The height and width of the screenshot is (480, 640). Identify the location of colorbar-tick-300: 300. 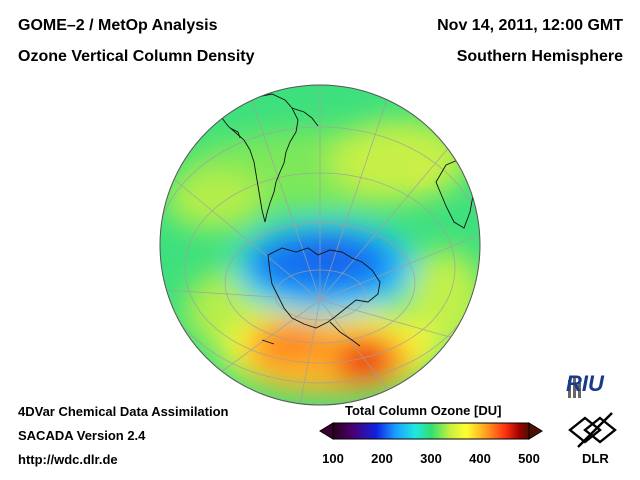
(431, 458).